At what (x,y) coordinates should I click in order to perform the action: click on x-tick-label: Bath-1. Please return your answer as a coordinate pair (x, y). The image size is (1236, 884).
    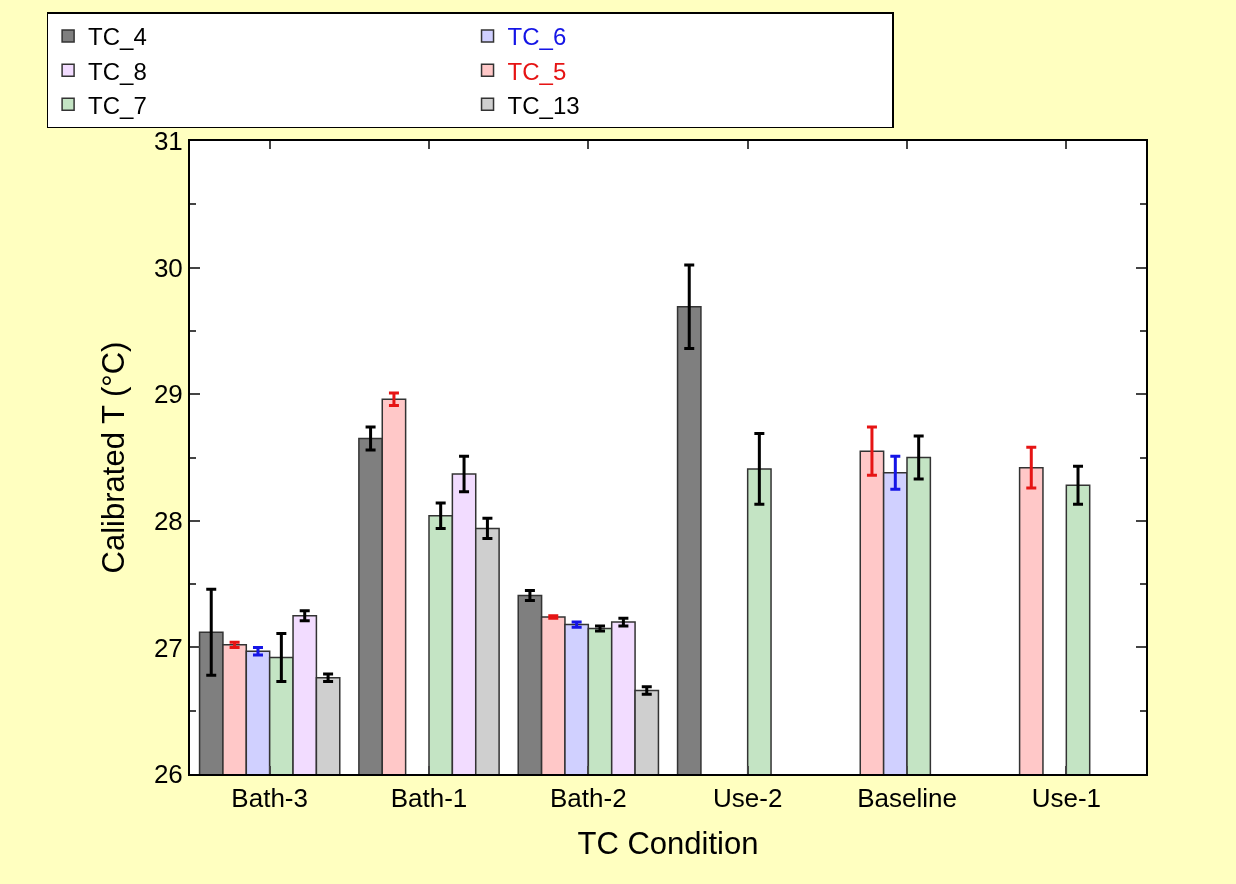
    Looking at the image, I should click on (429, 798).